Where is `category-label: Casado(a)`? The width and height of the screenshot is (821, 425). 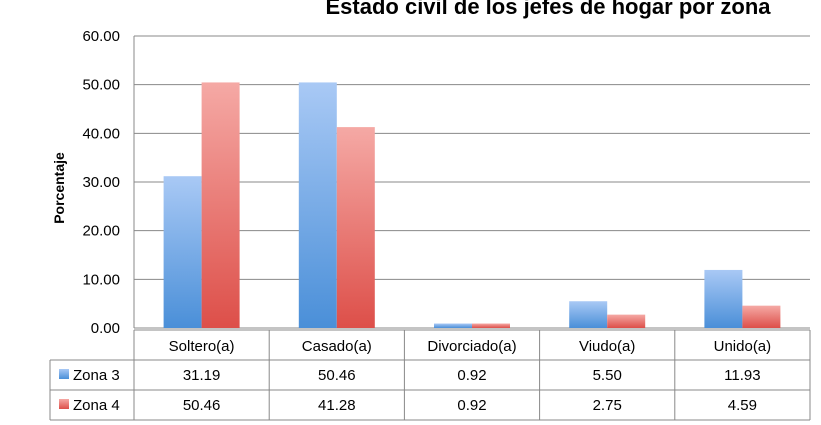 category-label: Casado(a) is located at coordinates (337, 346).